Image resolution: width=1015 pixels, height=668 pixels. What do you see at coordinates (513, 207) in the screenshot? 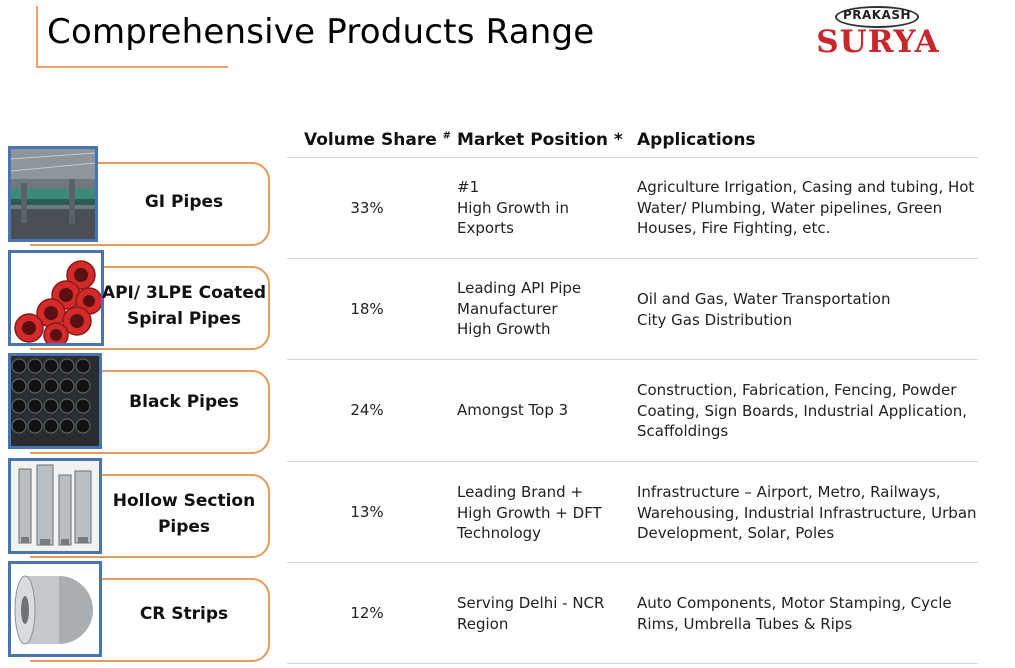
I see `market-position: #1 High Growth in Exports` at bounding box center [513, 207].